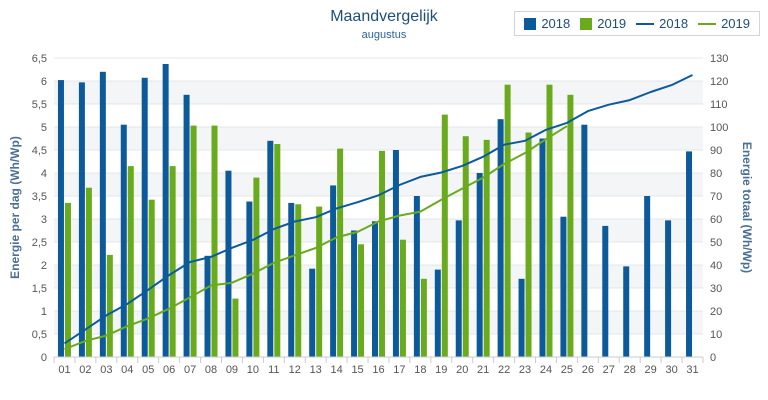 Image resolution: width=768 pixels, height=400 pixels. I want to click on y-tick-label: 2, so click(44, 266).